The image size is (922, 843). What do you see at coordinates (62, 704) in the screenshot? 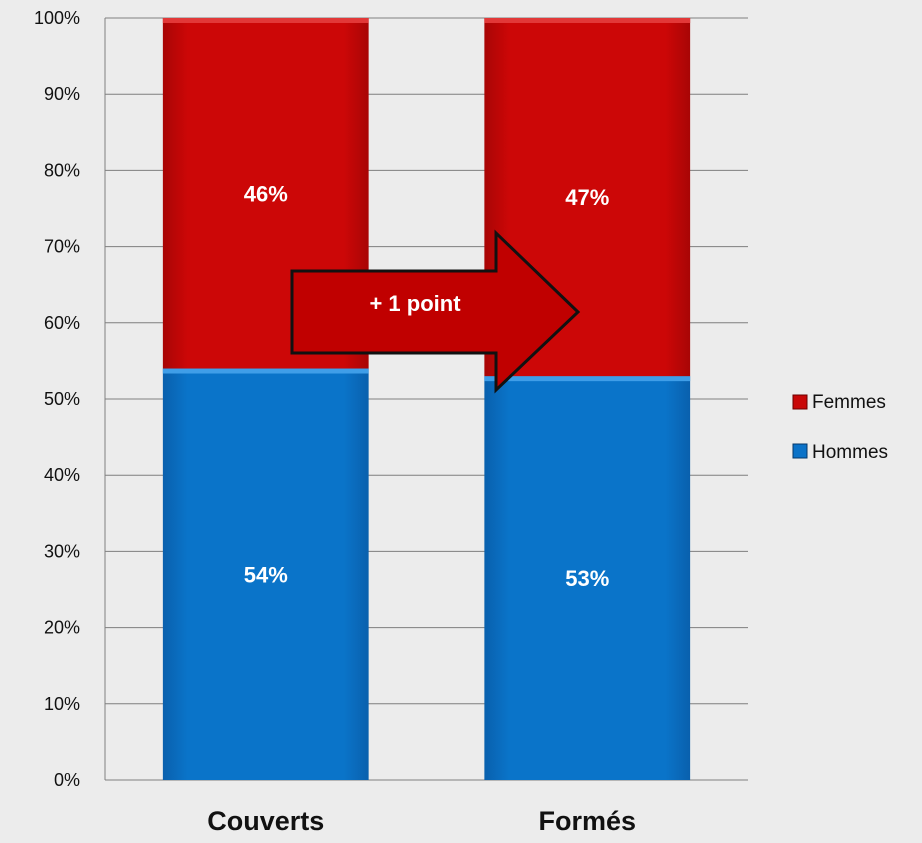
I see `y-tick-label: 10%` at bounding box center [62, 704].